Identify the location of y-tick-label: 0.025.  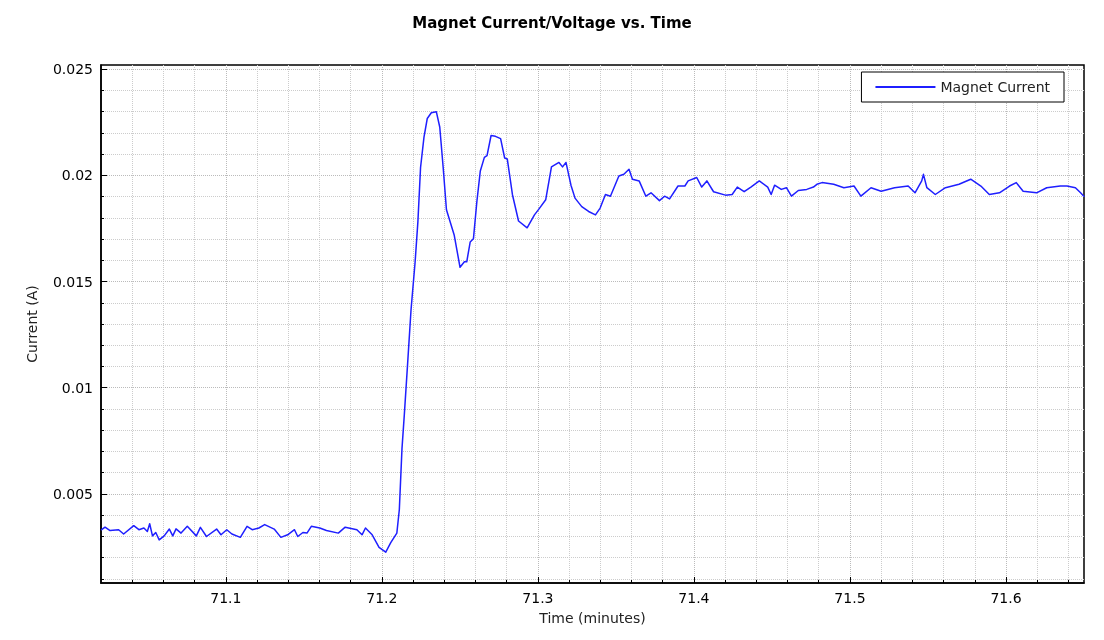
(72, 69).